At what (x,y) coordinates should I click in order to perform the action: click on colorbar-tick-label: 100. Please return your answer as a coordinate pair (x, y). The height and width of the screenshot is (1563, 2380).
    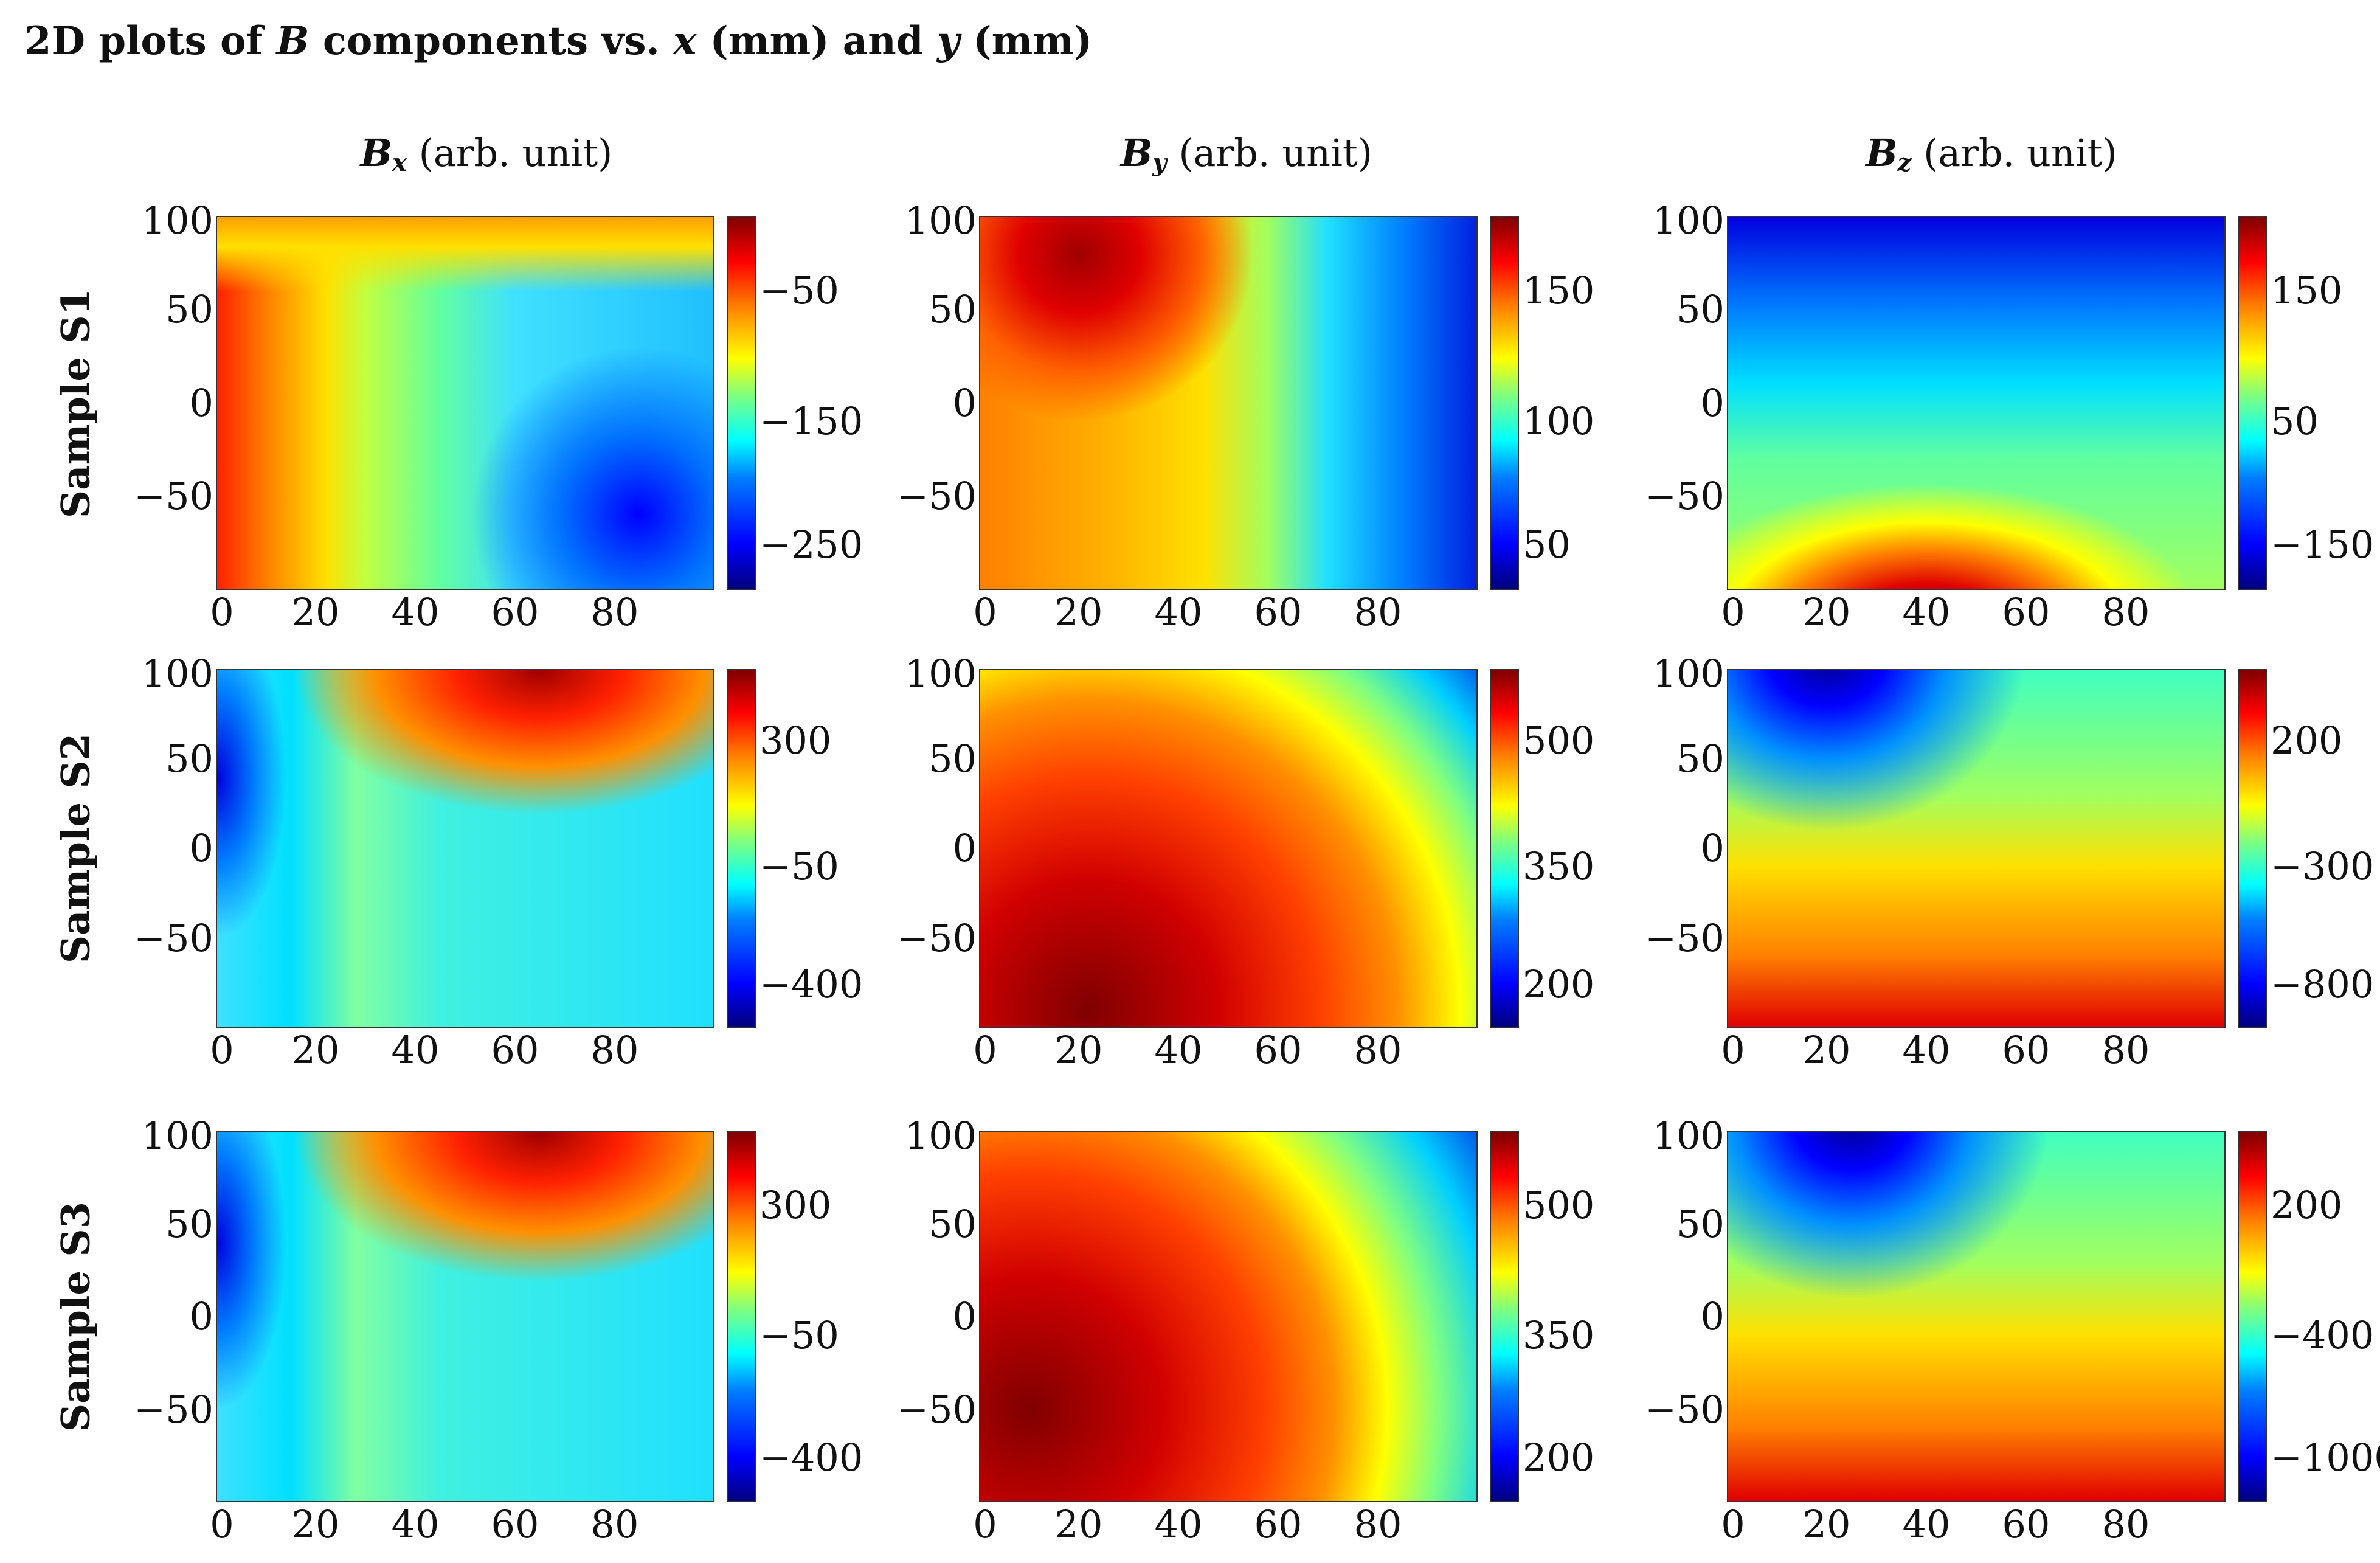
    Looking at the image, I should click on (1559, 421).